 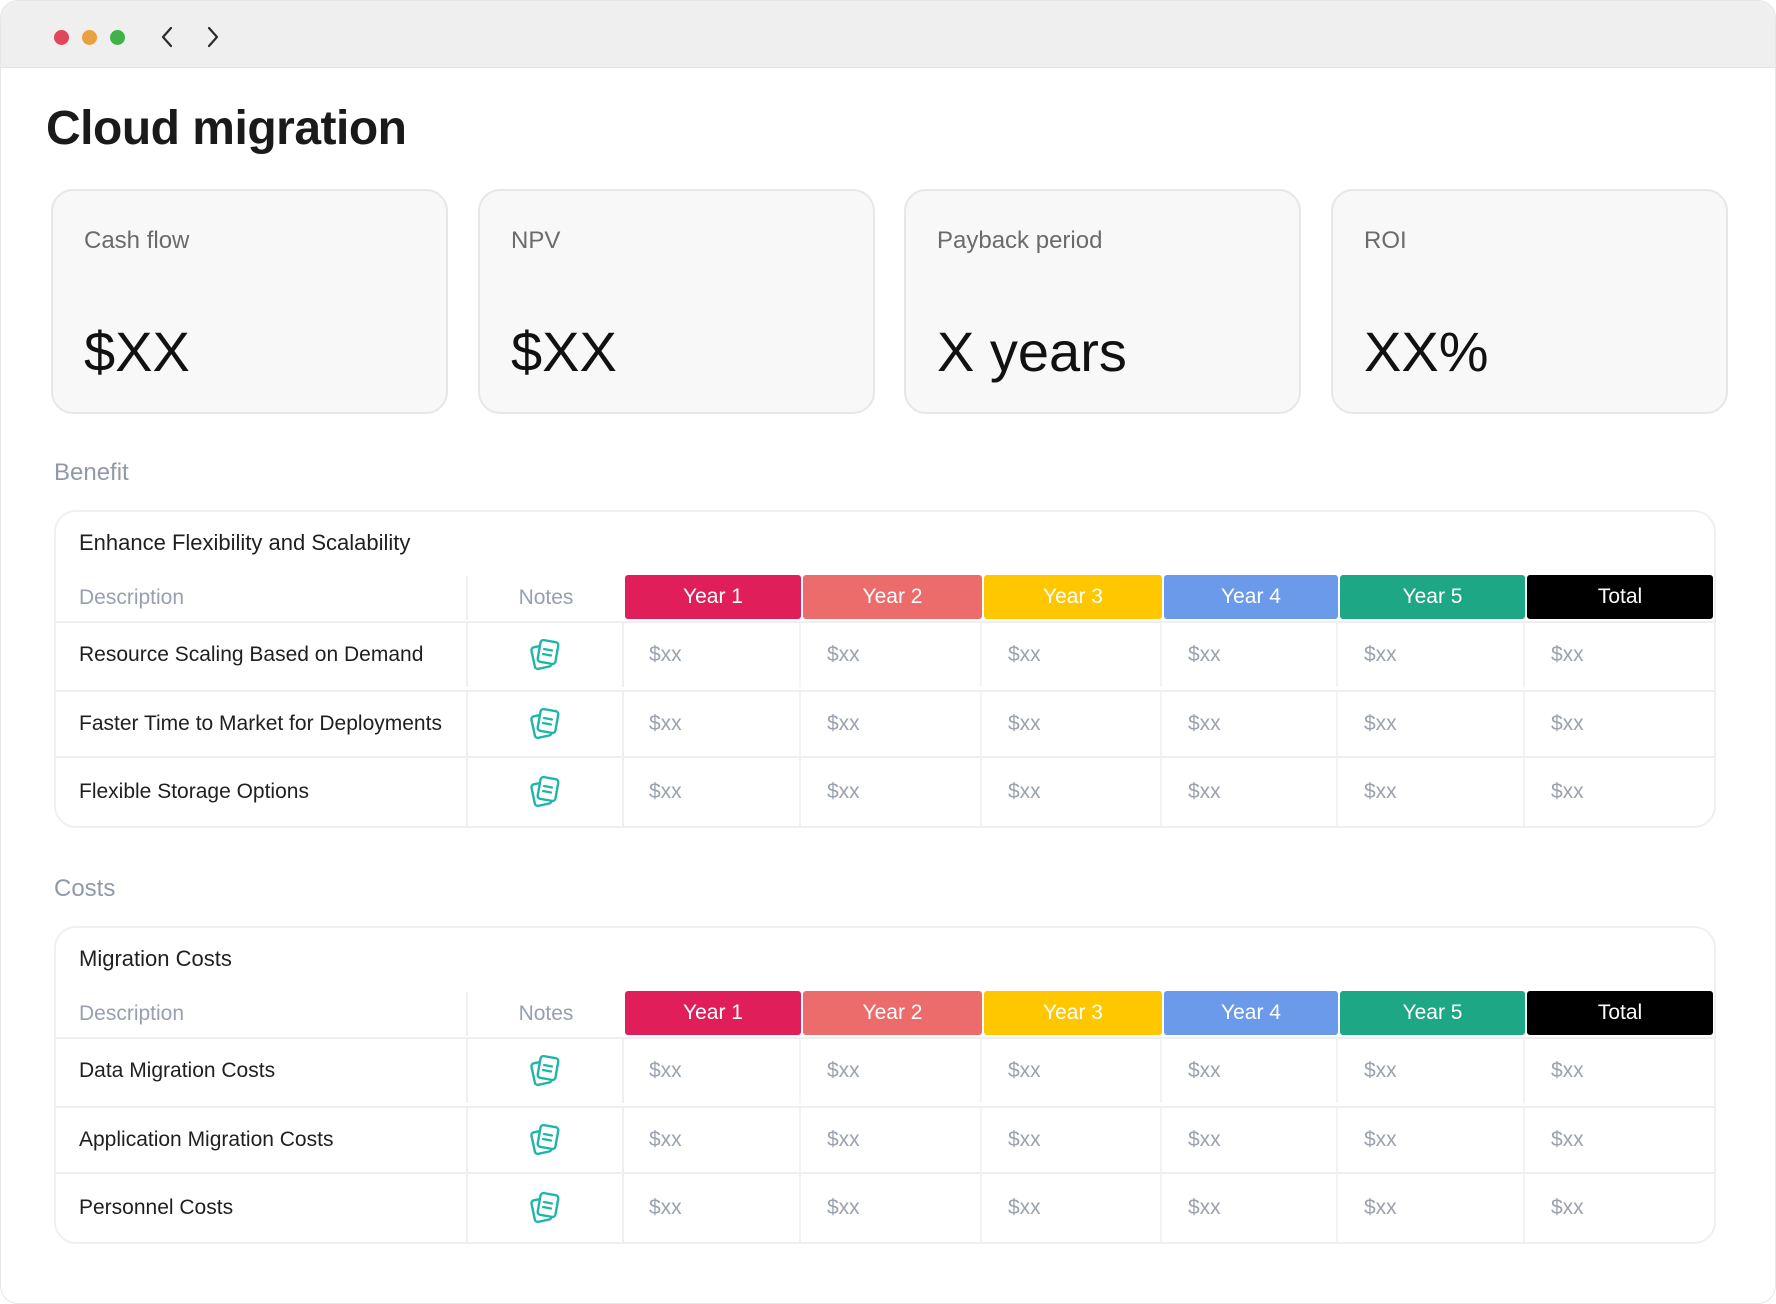 I want to click on forward-button, so click(x=213, y=37).